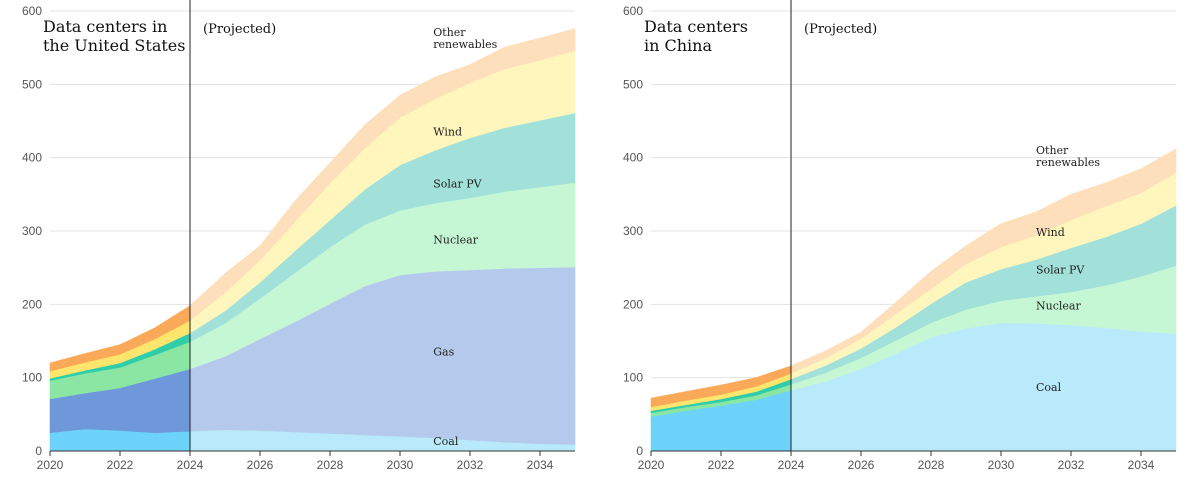 This screenshot has width=1200, height=500. Describe the element at coordinates (120, 465) in the screenshot. I see `us-x-tick-label: 2022` at that location.